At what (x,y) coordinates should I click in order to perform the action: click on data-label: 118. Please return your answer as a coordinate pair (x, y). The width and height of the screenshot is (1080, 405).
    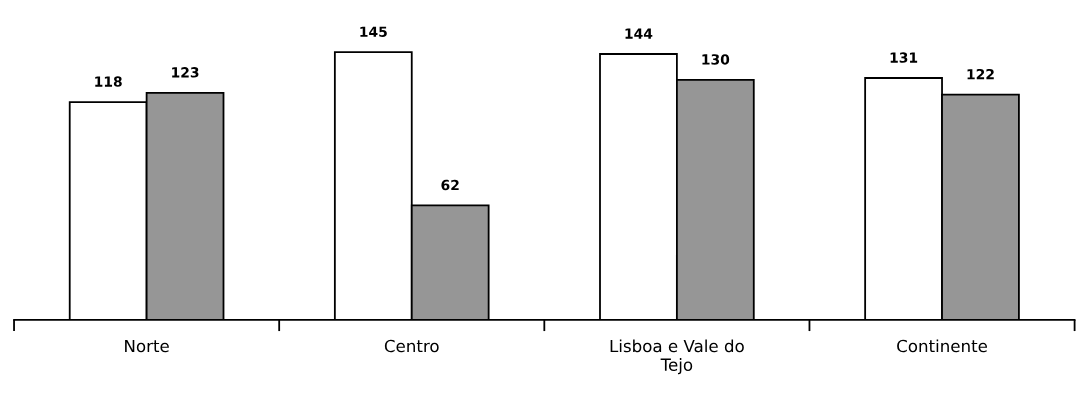
    Looking at the image, I should click on (108, 81).